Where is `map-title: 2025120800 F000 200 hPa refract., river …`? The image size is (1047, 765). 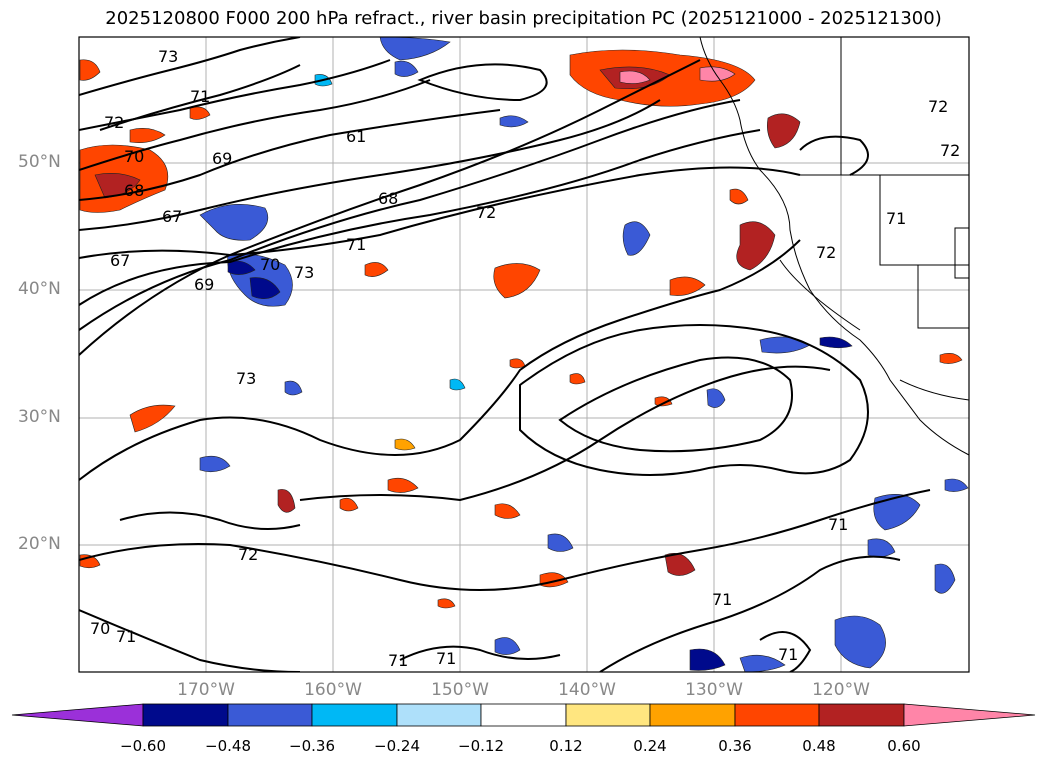 map-title: 2025120800 F000 200 hPa refract., river … is located at coordinates (523, 18).